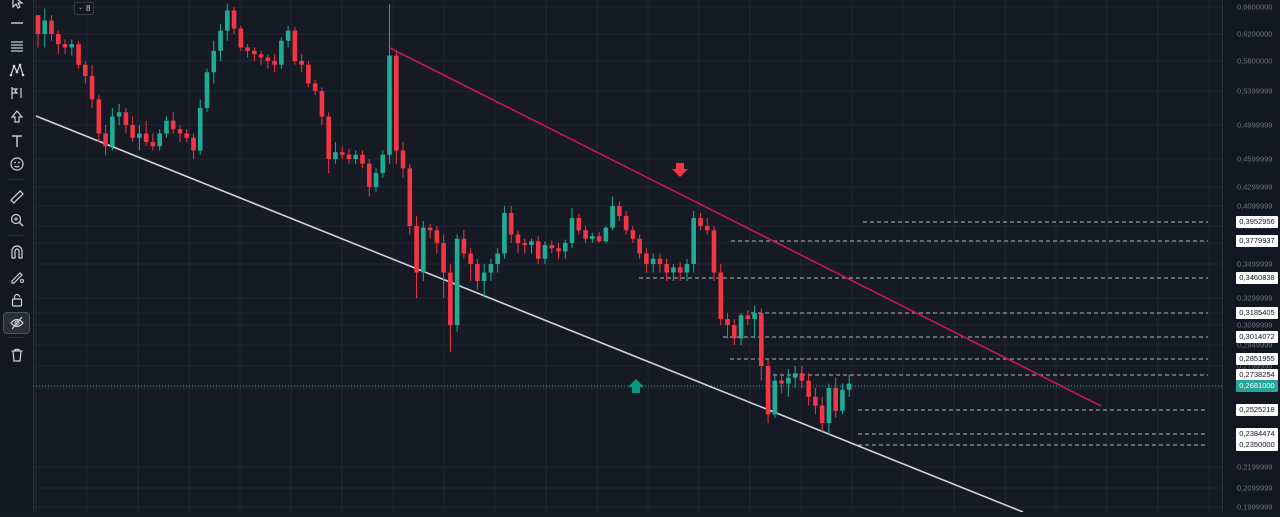 This screenshot has width=1280, height=517. I want to click on lock-tool, so click(16, 300).